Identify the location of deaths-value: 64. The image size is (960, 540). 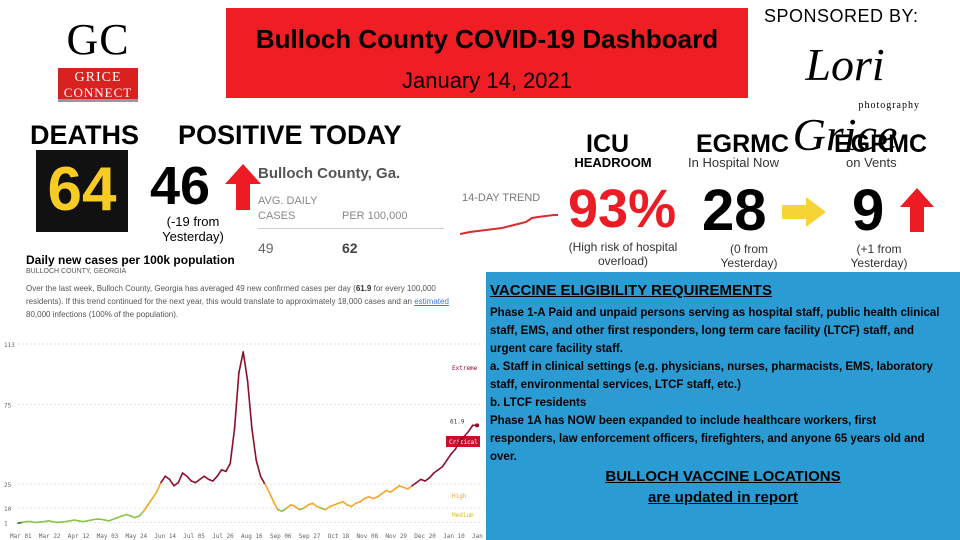
(82, 189).